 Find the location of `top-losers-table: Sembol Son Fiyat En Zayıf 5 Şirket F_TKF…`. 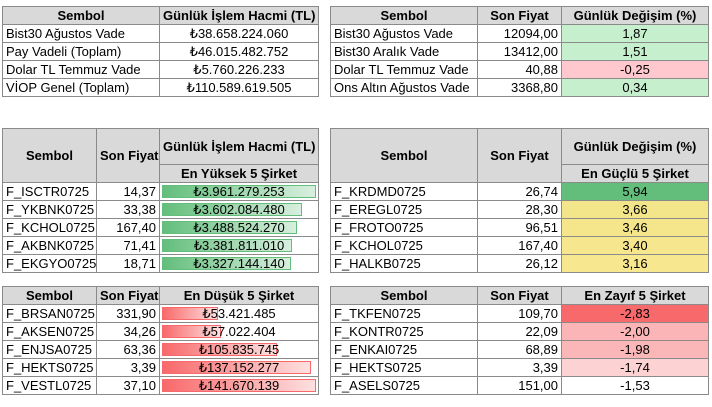

top-losers-table: Sembol Son Fiyat En Zayıf 5 Şirket F_TKF… is located at coordinates (519, 340).